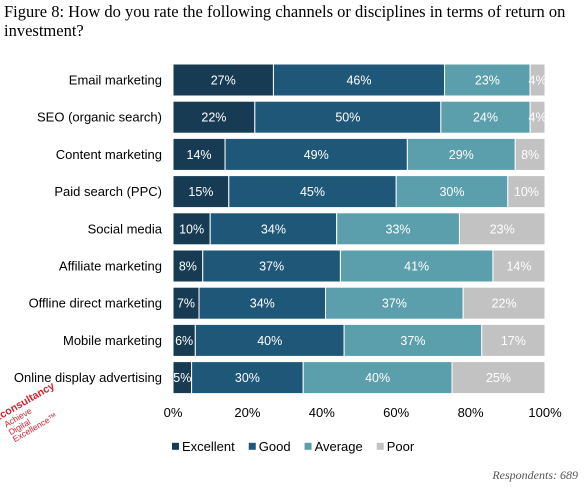 The width and height of the screenshot is (588, 497). I want to click on bar-email-marketing-good, so click(359, 80).